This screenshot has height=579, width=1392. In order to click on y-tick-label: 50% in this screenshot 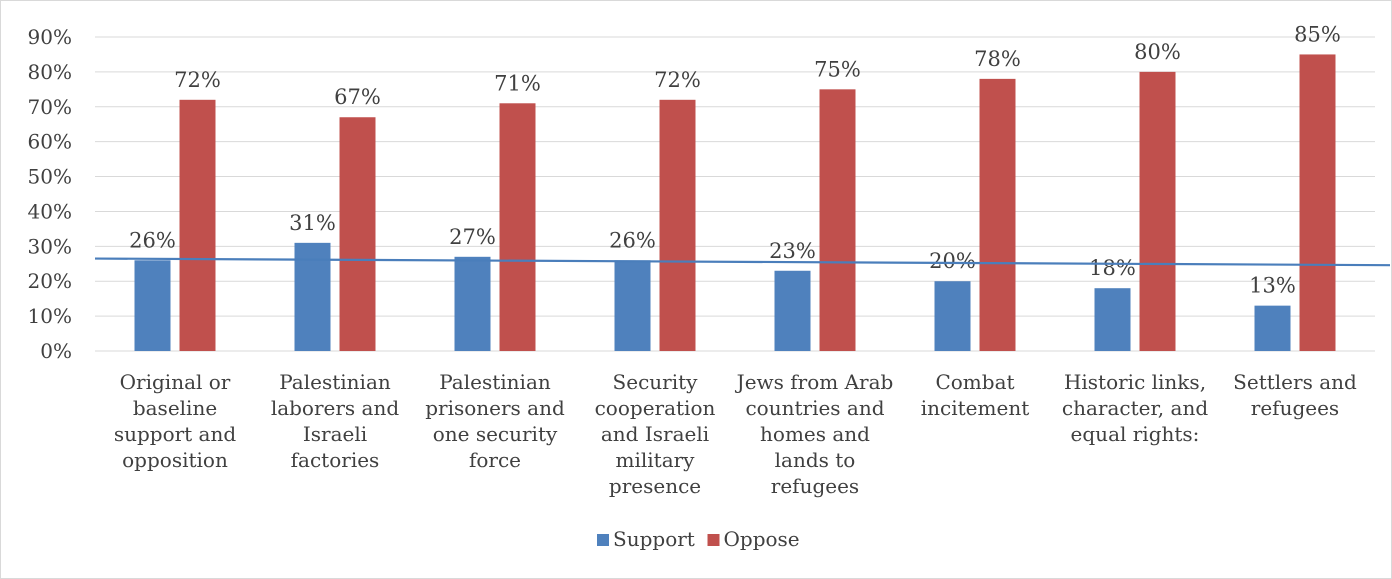, I will do `click(50, 177)`.